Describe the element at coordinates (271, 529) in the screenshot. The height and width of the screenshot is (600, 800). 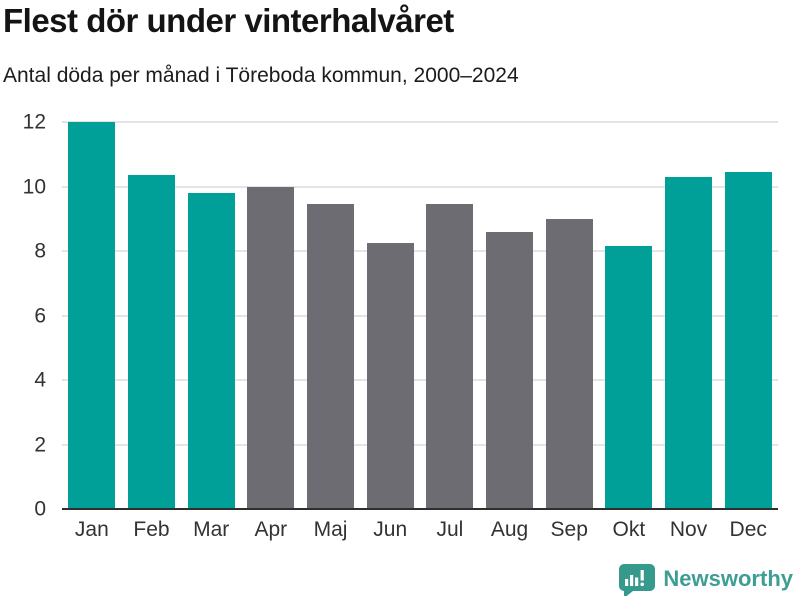
I see `x-tick-label-apr: Apr` at that location.